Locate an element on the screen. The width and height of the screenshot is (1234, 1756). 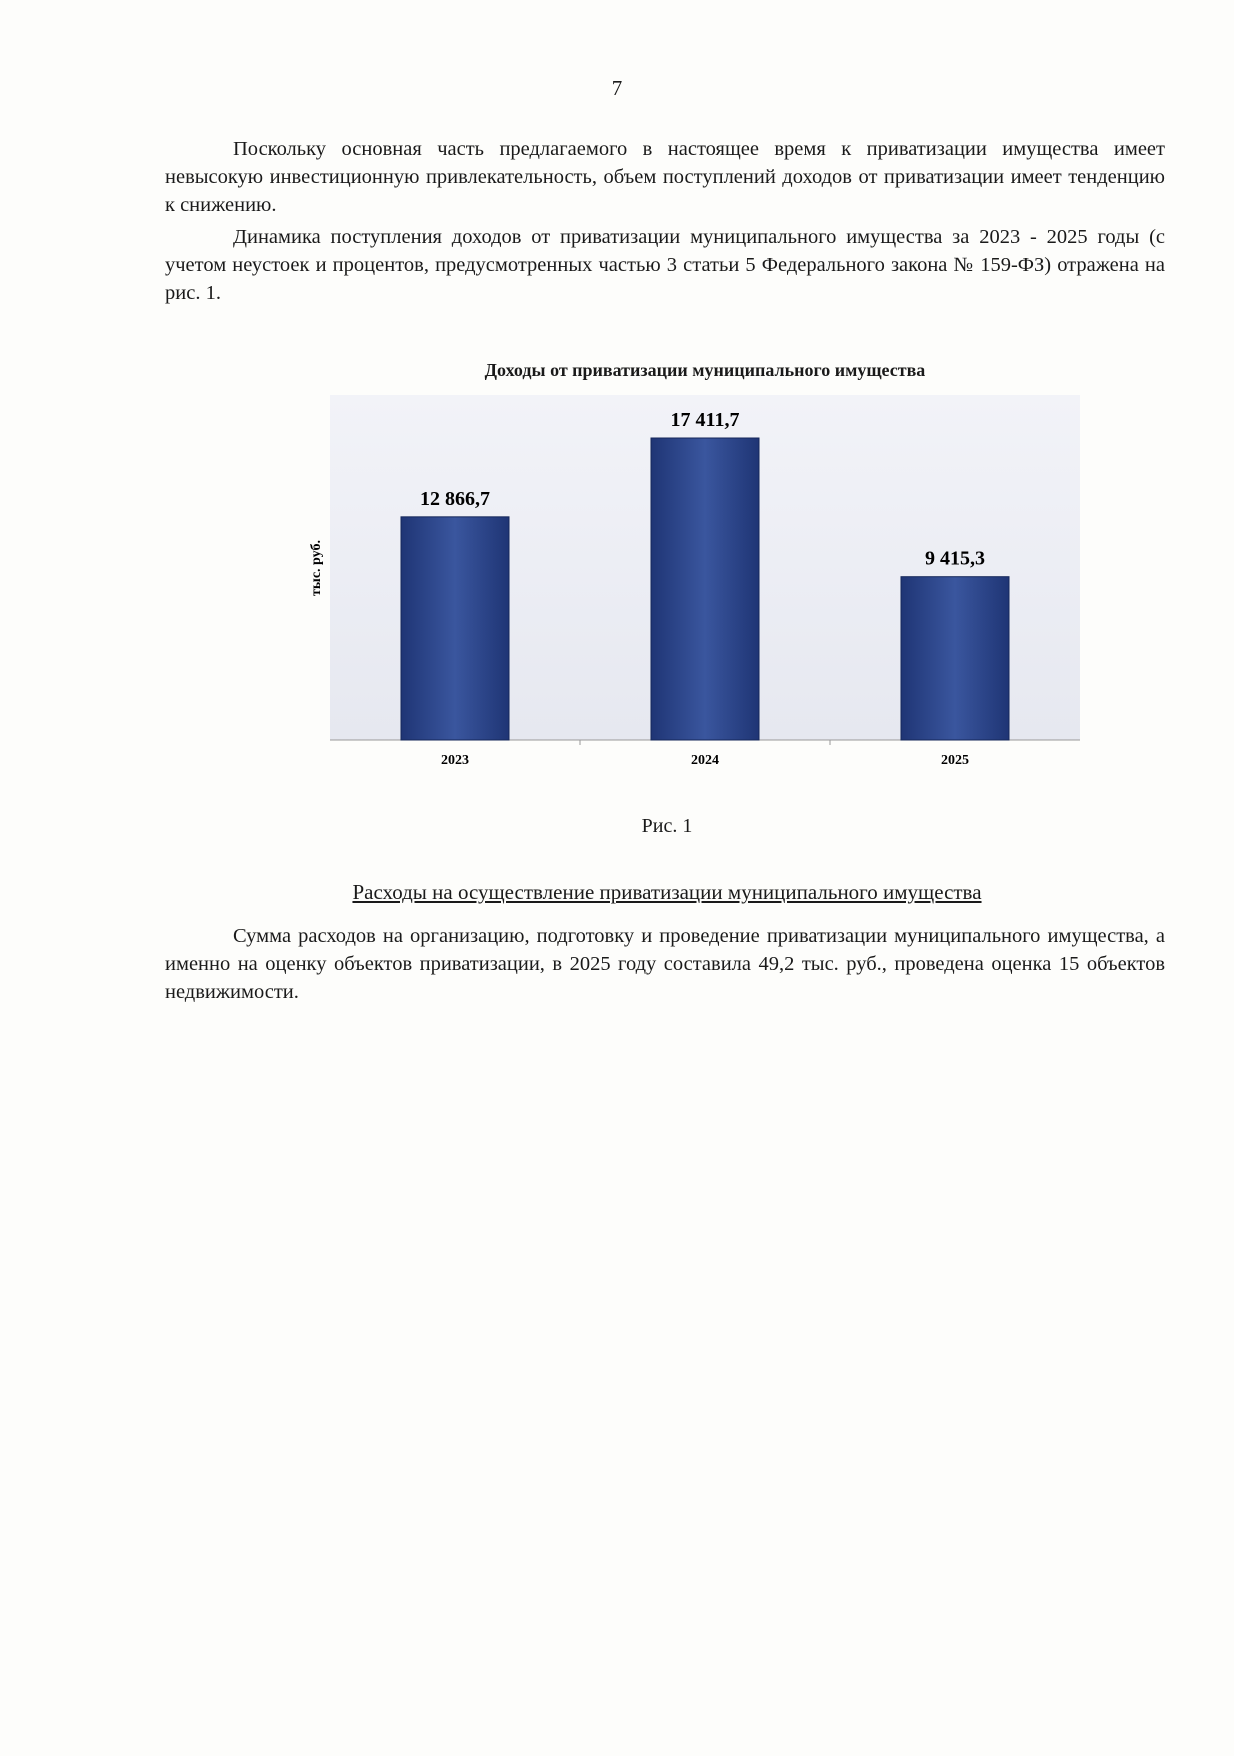
data-label-2023: 12 866,7 is located at coordinates (455, 499).